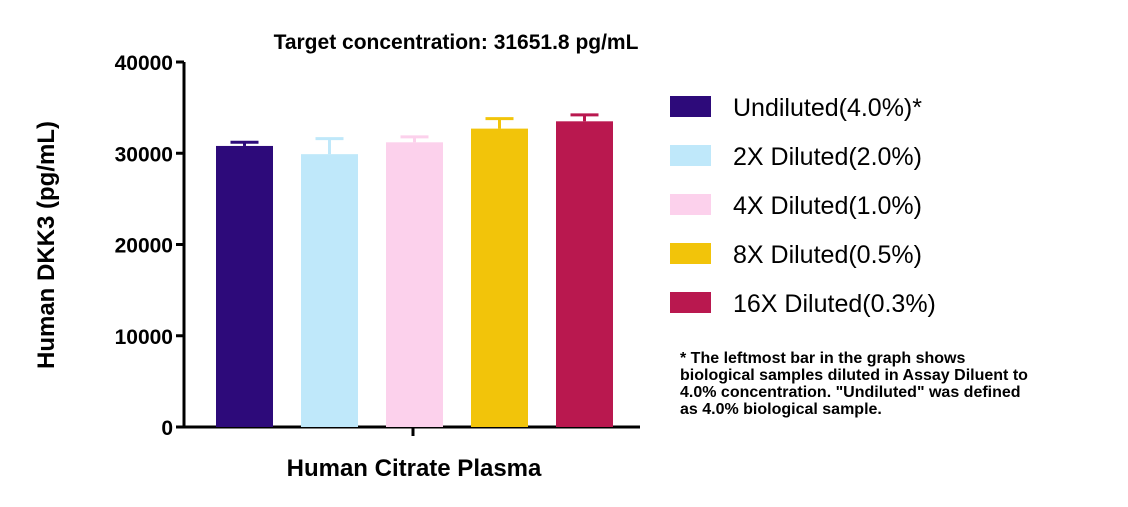 This screenshot has width=1128, height=507. Describe the element at coordinates (167, 428) in the screenshot. I see `y-tick-label: 0` at that location.